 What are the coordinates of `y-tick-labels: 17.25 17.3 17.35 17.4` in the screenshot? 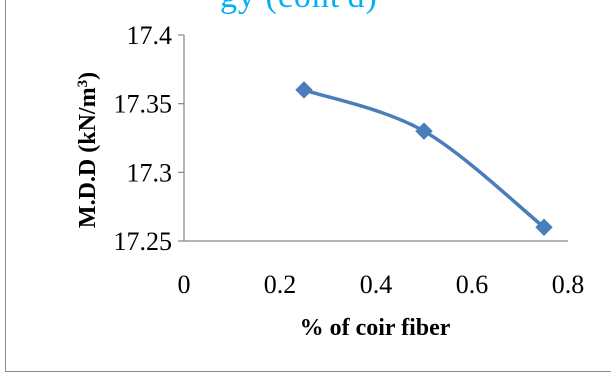 It's located at (143, 138).